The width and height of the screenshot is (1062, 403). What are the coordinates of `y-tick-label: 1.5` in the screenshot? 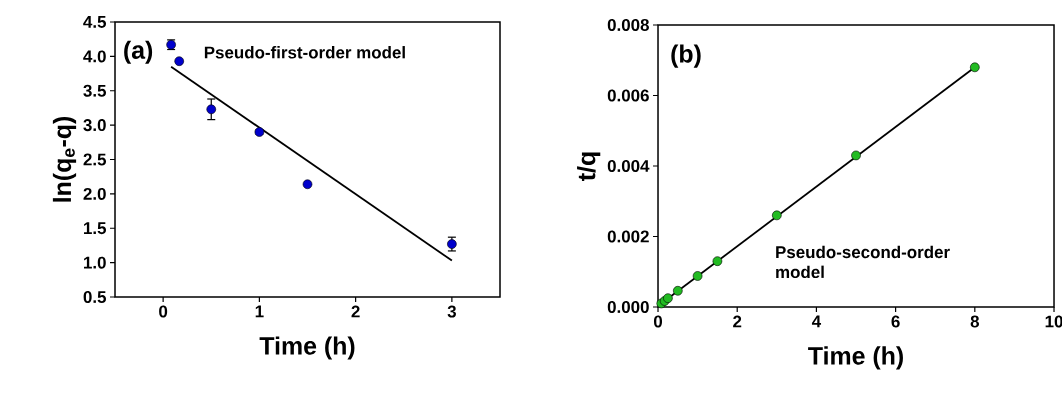 It's located at (95, 228).